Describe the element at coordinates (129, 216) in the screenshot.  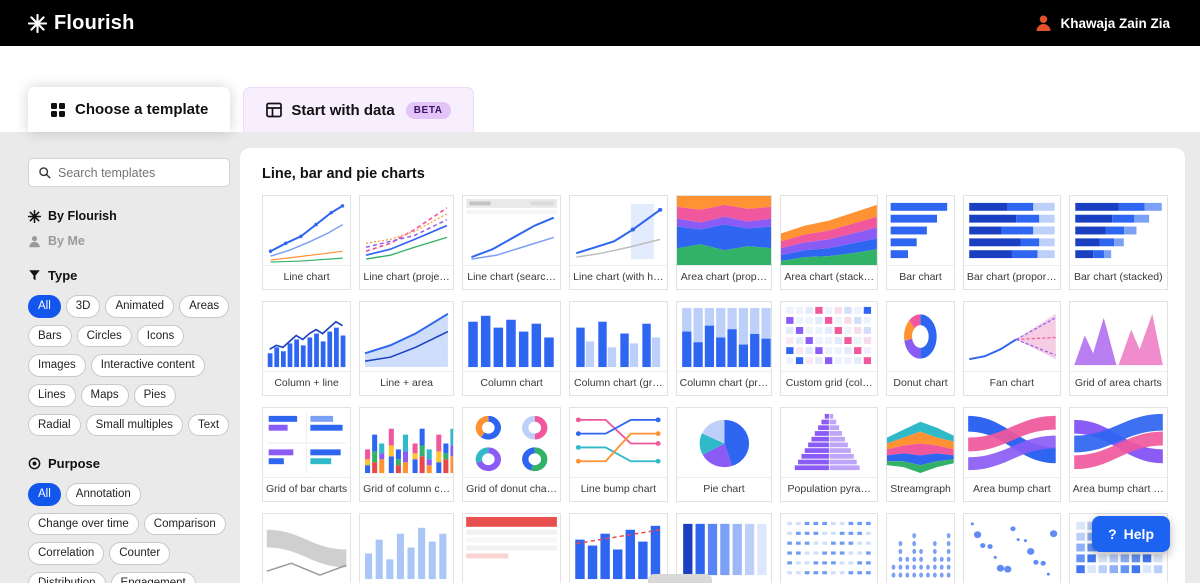
I see `filter-by-flourish: By Flourish` at that location.